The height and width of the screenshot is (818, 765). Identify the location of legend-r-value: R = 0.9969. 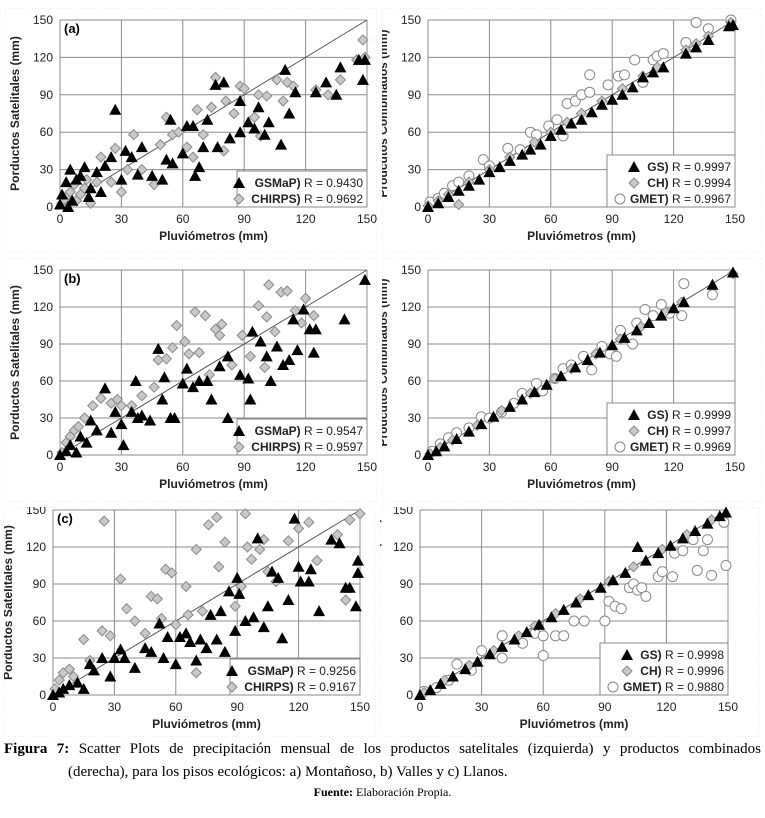
(701, 447).